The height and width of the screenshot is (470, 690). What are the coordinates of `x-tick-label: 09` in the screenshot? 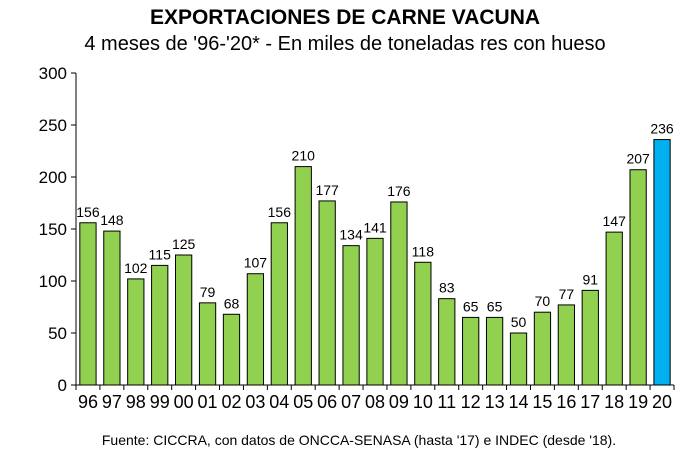 It's located at (399, 402).